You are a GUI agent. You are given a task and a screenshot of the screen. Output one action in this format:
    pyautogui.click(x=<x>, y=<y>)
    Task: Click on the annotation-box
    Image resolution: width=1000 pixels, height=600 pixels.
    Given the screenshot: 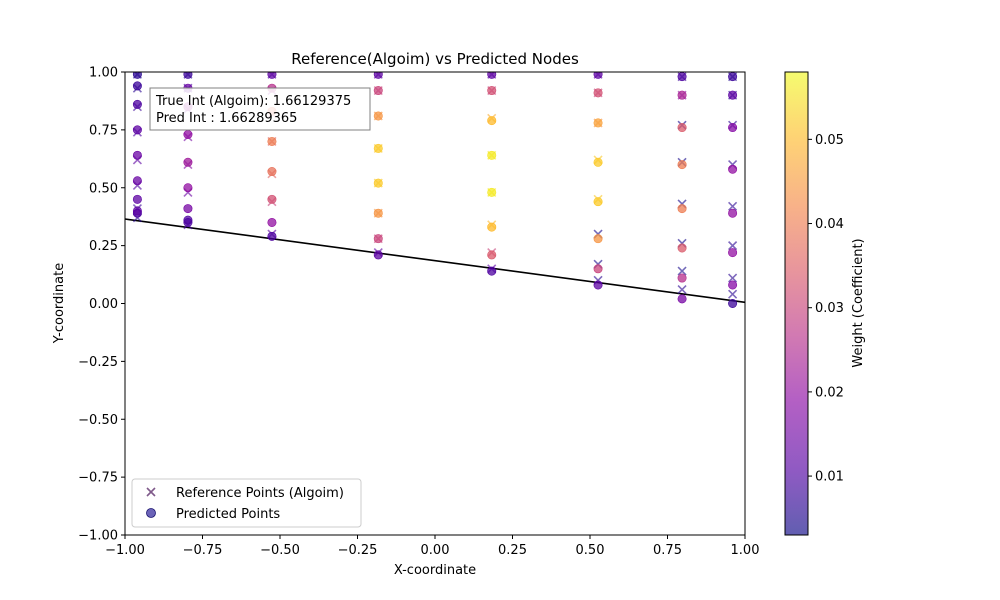 What is the action you would take?
    pyautogui.click(x=260, y=109)
    